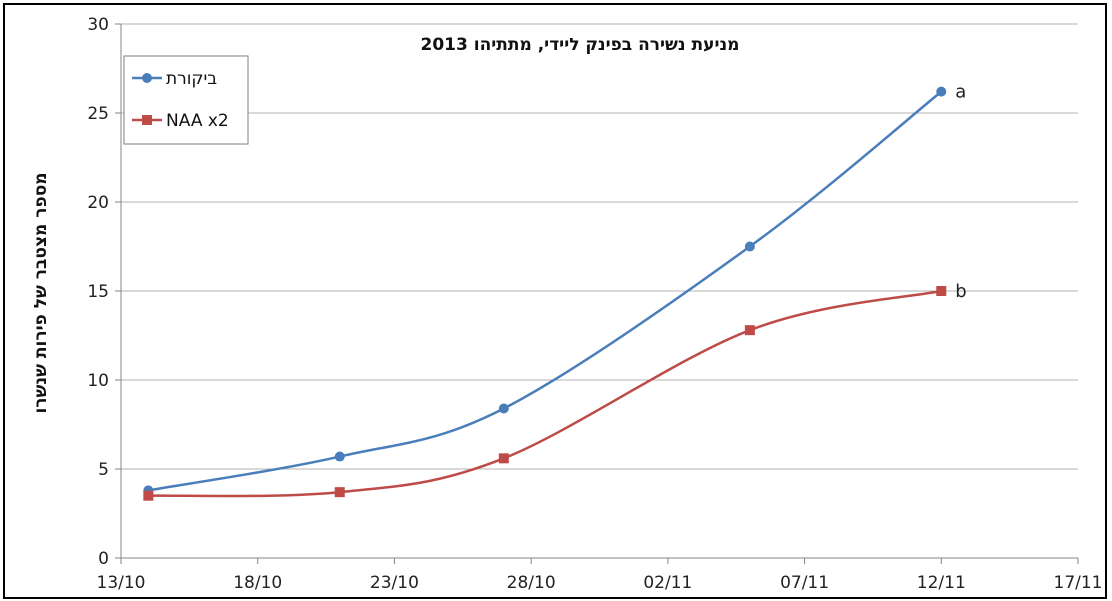 This screenshot has width=1112, height=601. What do you see at coordinates (98, 203) in the screenshot?
I see `y-tick-label: 20` at bounding box center [98, 203].